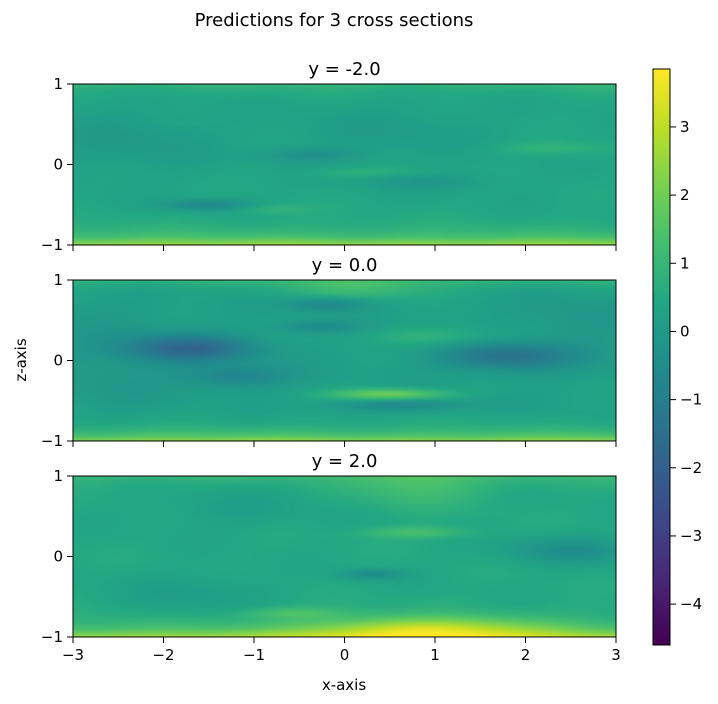 The width and height of the screenshot is (718, 704). I want to click on colorbar-frame, so click(661, 357).